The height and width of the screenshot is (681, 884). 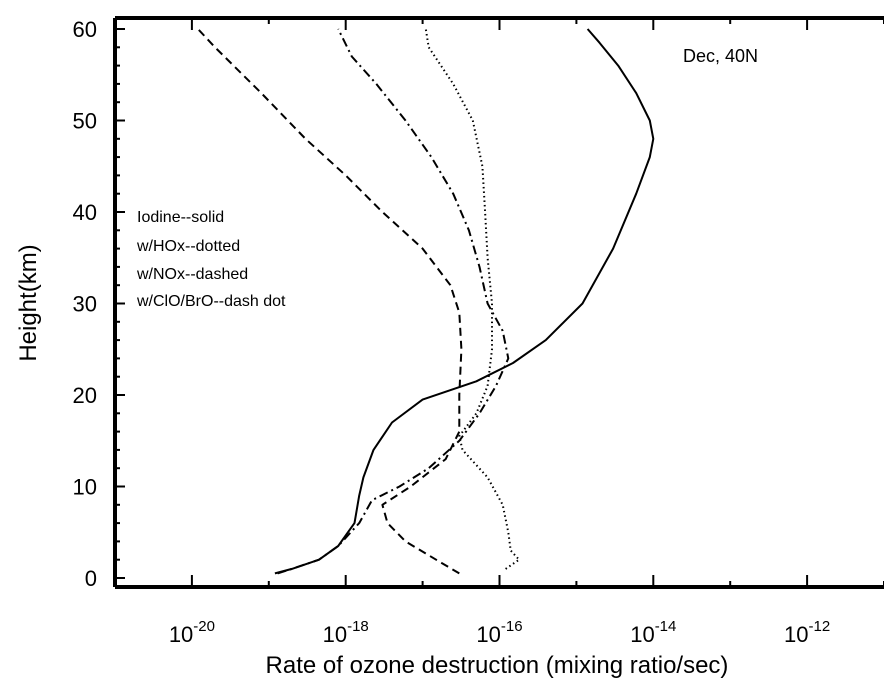 What do you see at coordinates (85, 304) in the screenshot?
I see `y-tick-label: 30` at bounding box center [85, 304].